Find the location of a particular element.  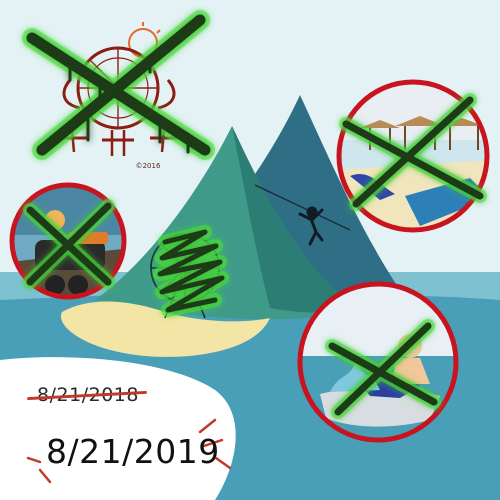

mountain-front-shade is located at coordinates (296, 219).